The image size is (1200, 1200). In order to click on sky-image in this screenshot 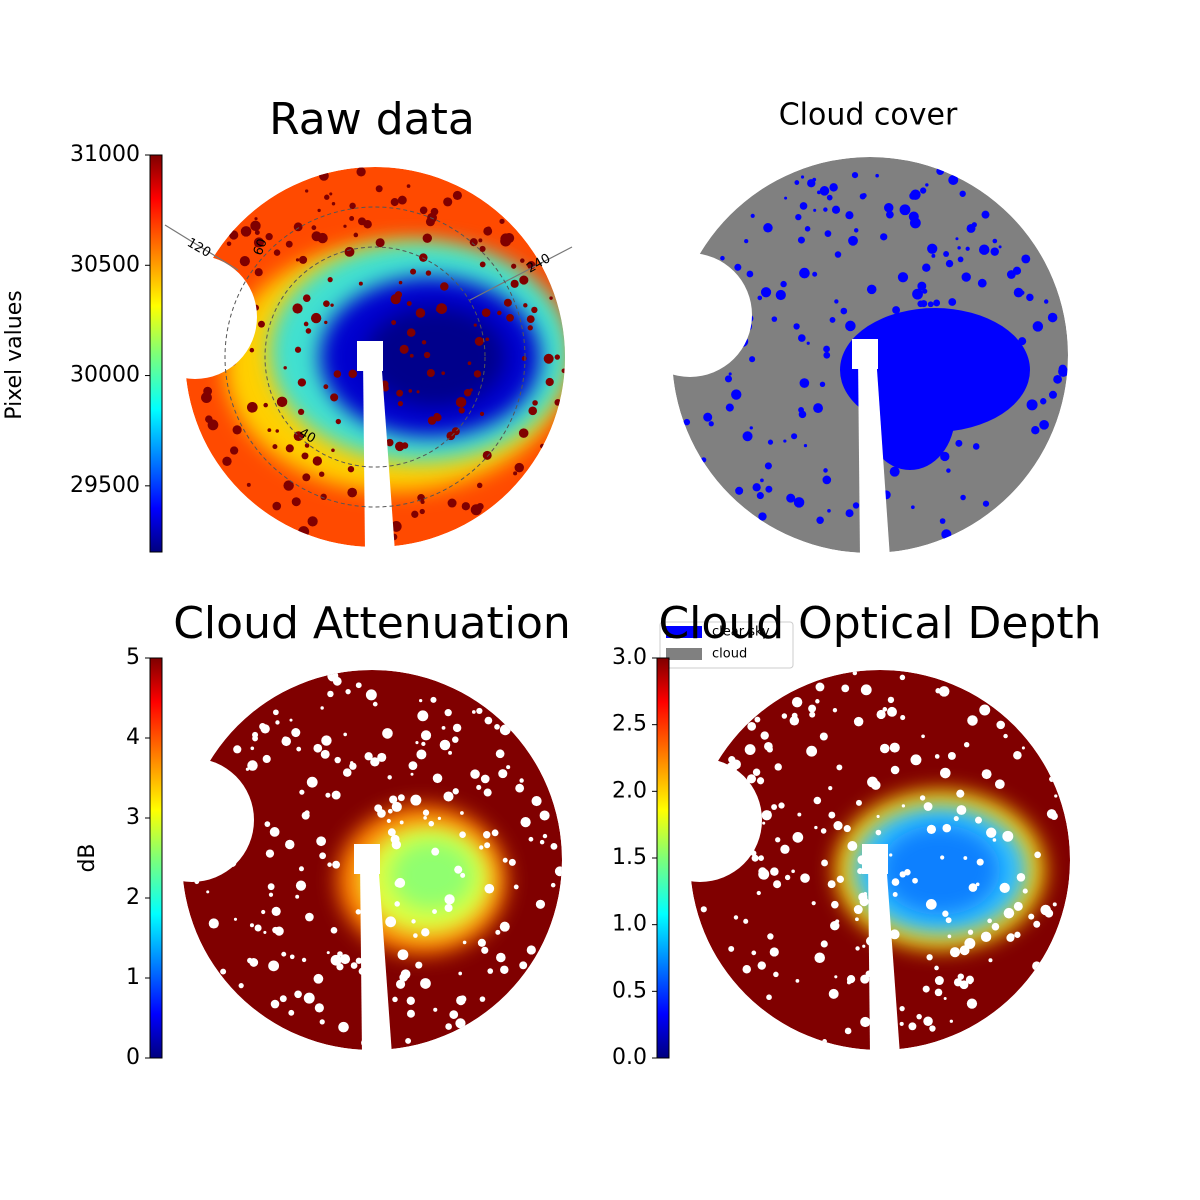, I will do `click(375, 357)`.